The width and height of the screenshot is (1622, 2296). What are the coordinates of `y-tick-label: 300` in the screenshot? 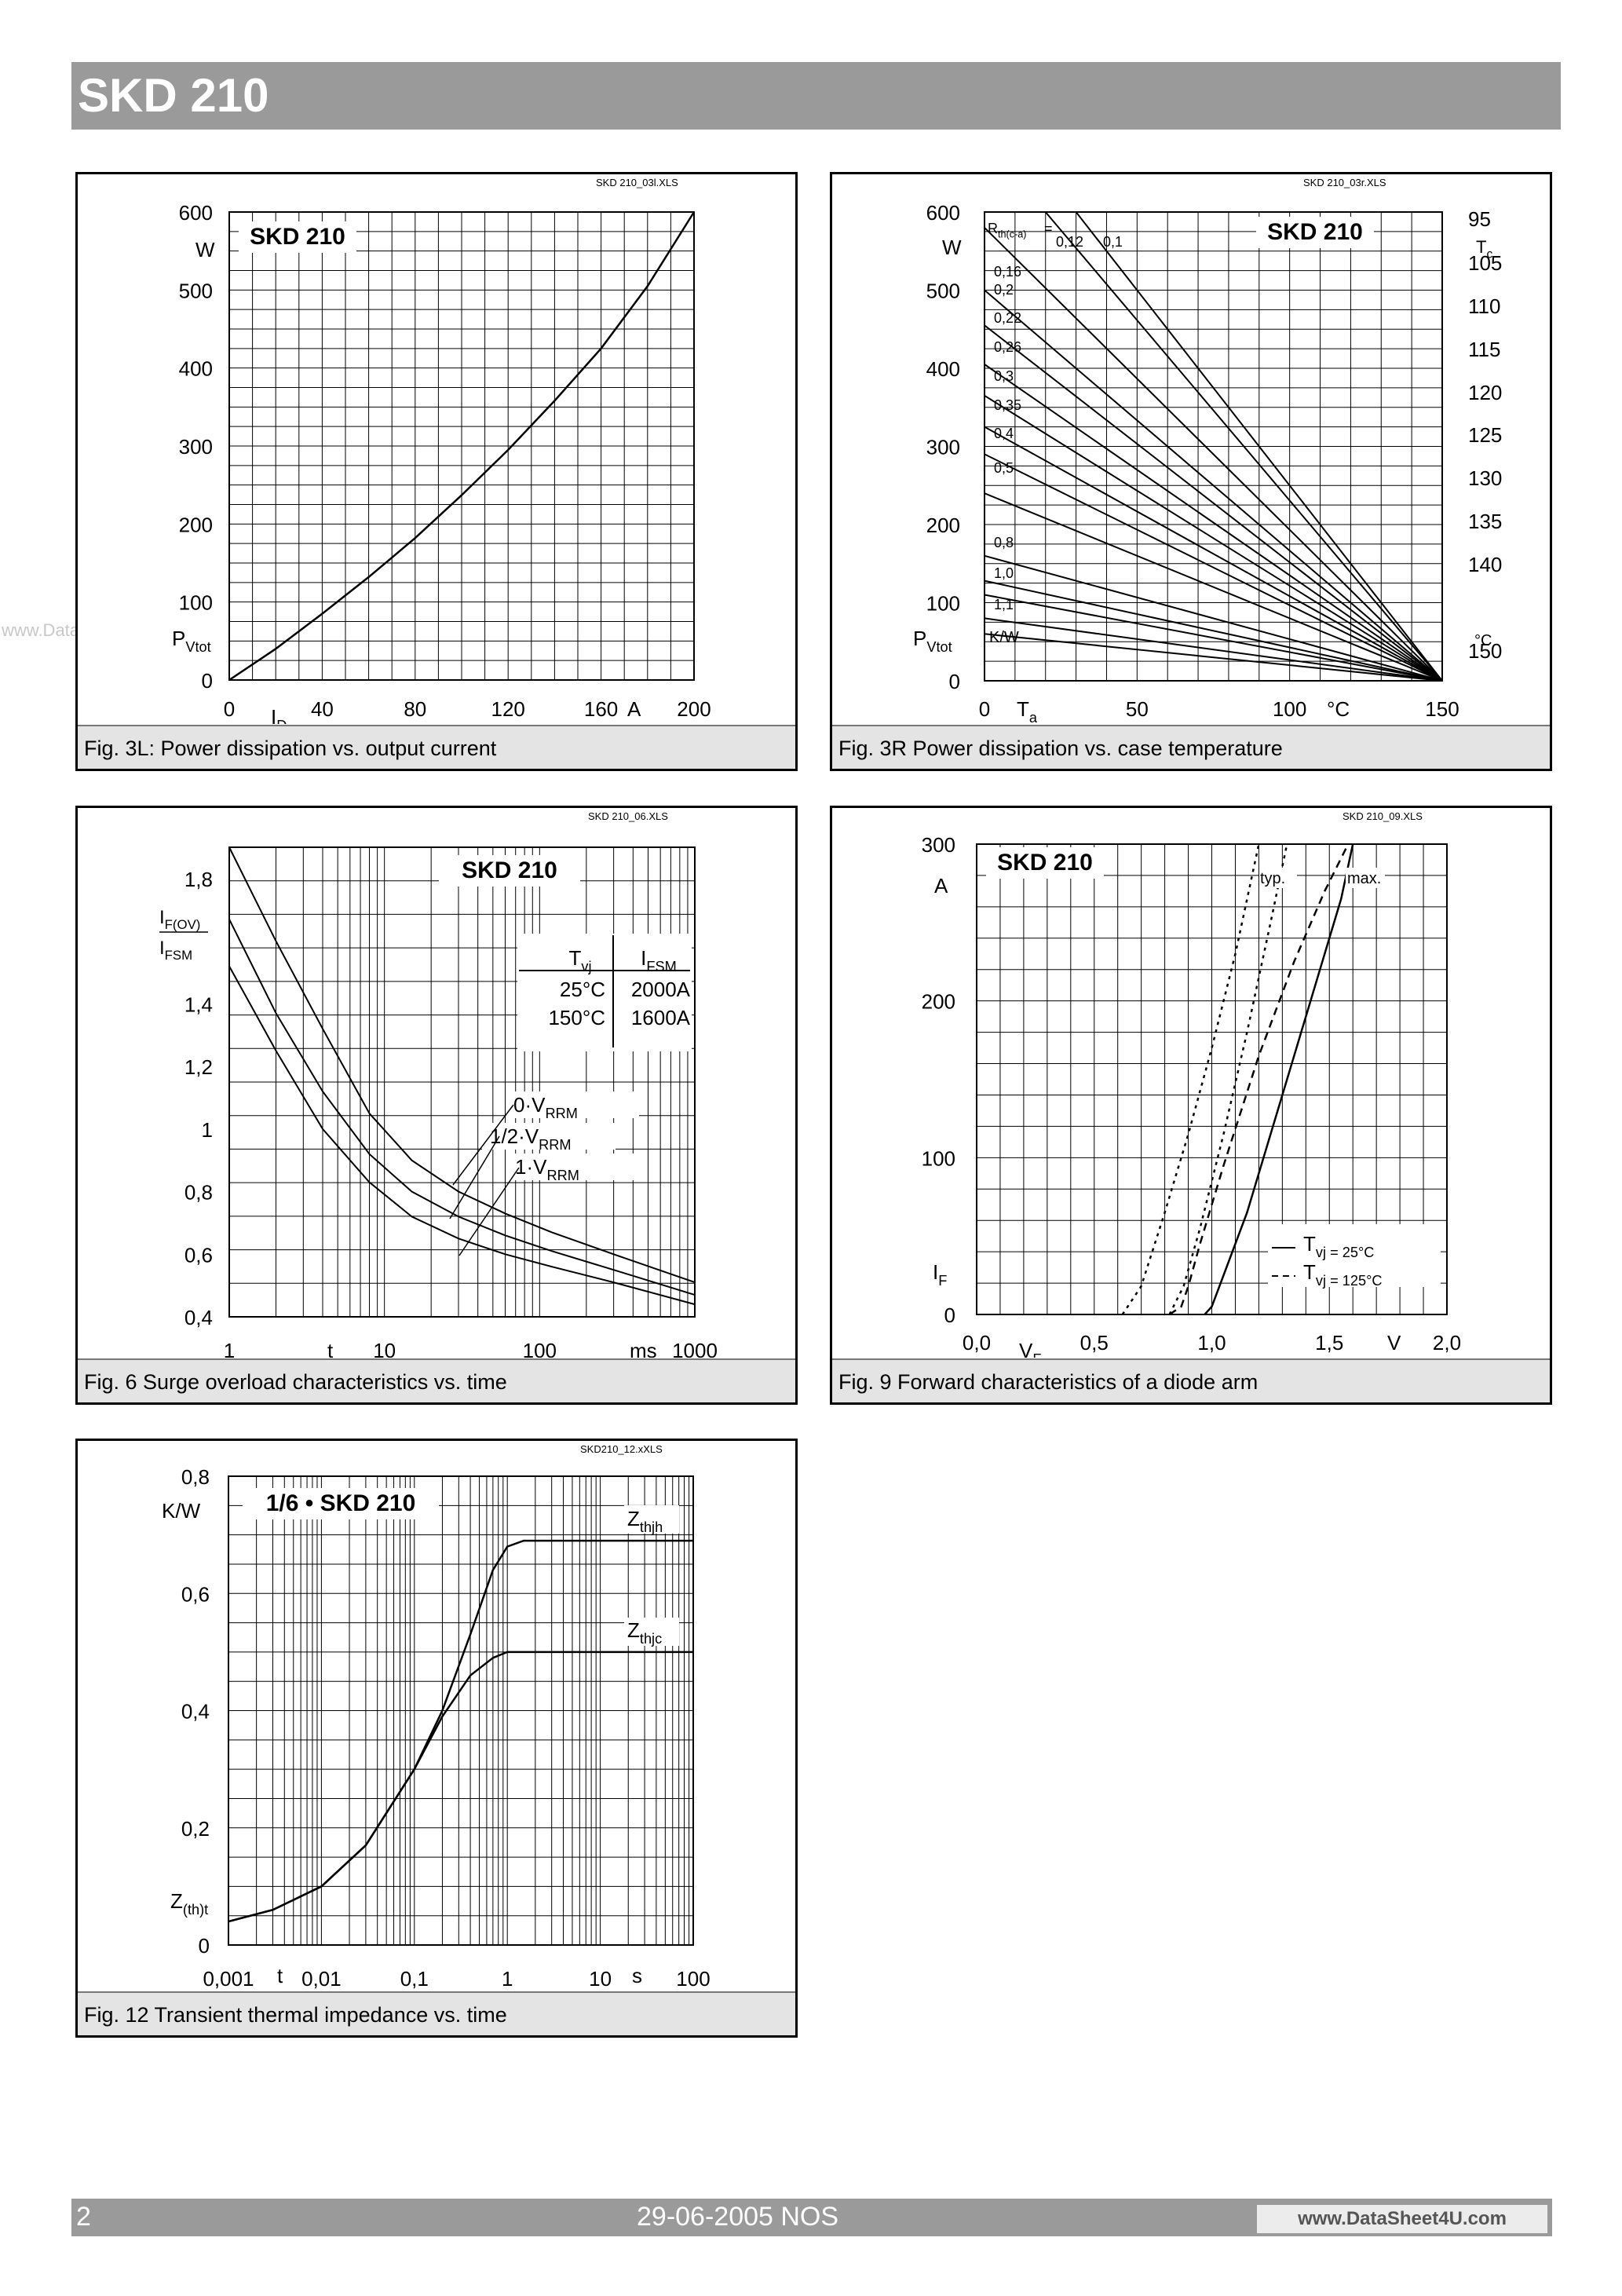 It's located at (196, 447).